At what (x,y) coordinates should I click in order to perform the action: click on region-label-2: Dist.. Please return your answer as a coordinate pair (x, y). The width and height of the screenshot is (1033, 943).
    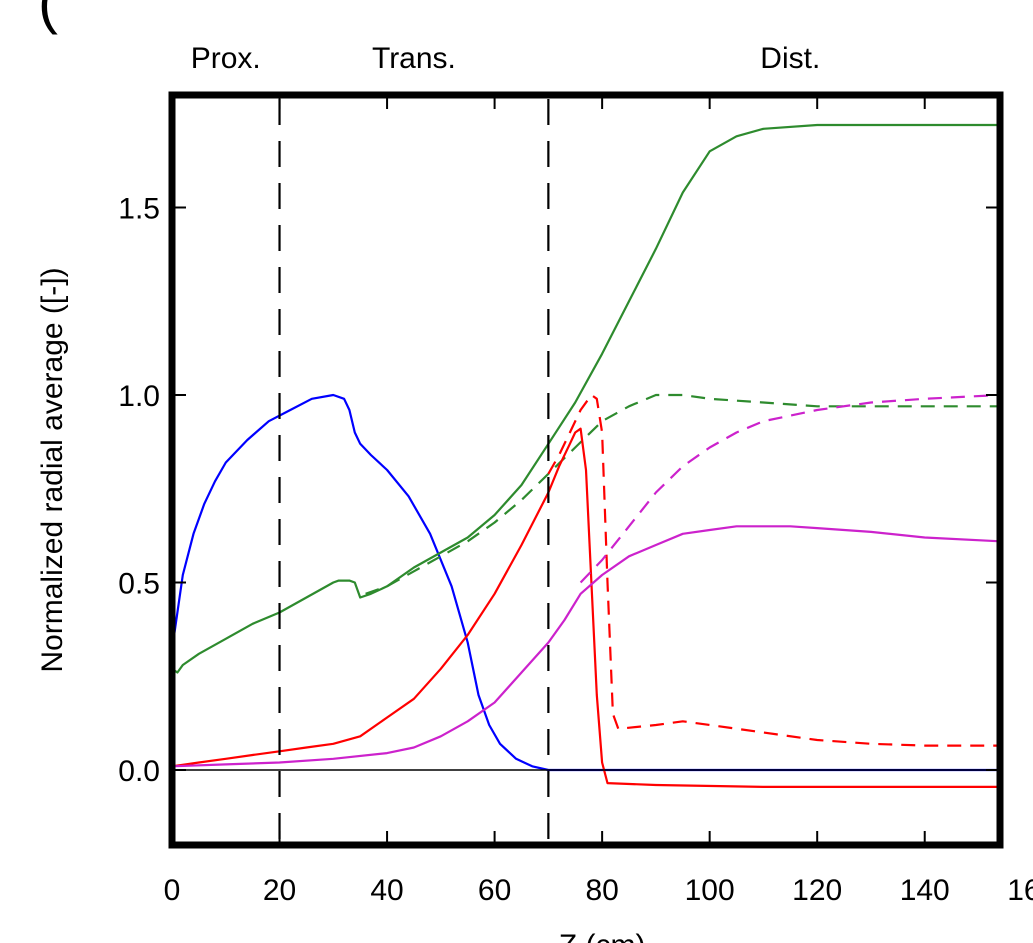
    Looking at the image, I should click on (790, 58).